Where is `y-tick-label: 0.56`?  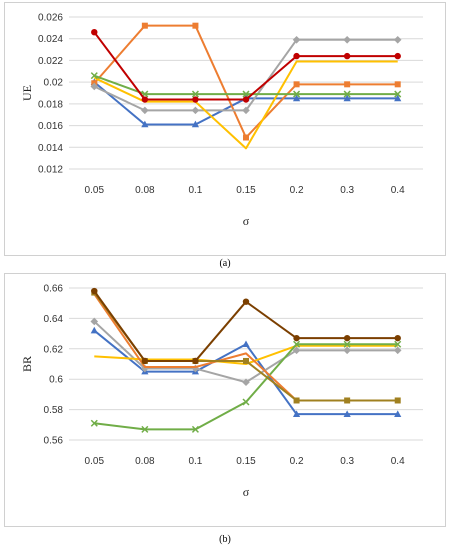 y-tick-label: 0.56 is located at coordinates (54, 441).